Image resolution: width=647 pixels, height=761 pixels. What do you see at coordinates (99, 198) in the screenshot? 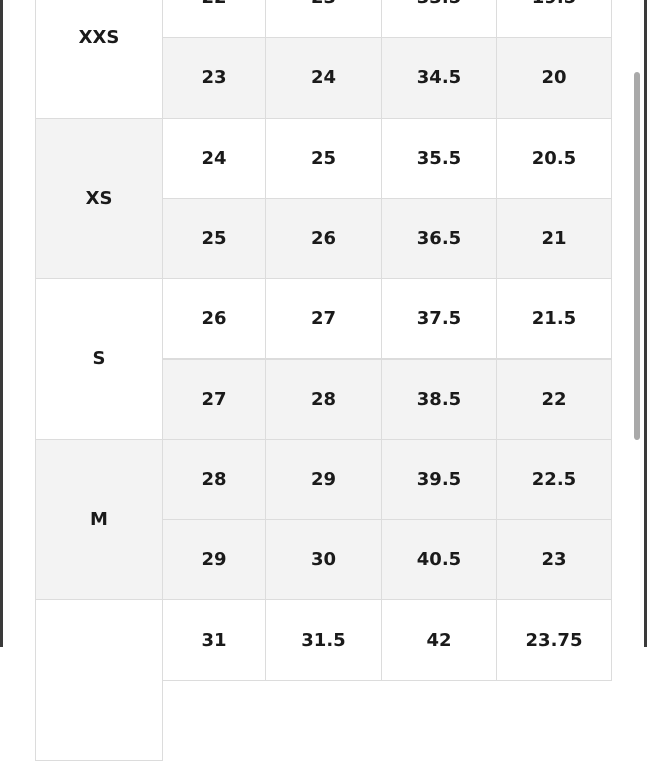
I see `size-label: XS` at bounding box center [99, 198].